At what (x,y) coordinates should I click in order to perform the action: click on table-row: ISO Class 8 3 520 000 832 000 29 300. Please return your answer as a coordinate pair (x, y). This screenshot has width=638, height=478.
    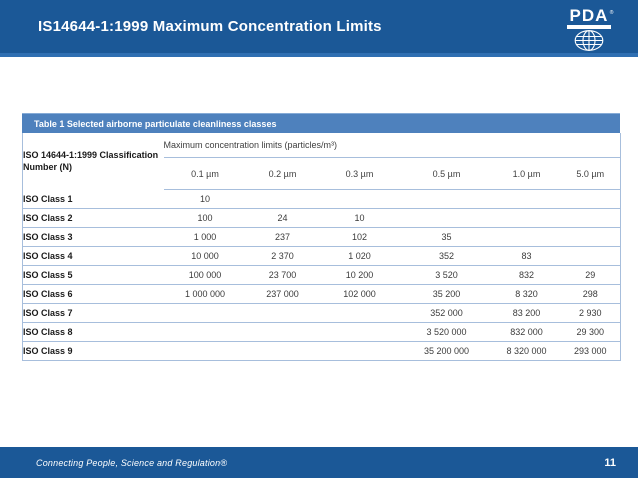
    Looking at the image, I should click on (321, 332).